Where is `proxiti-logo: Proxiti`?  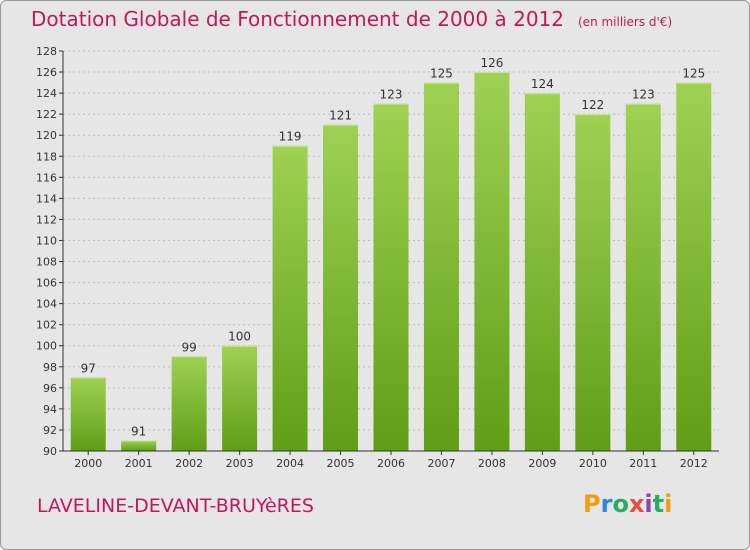
proxiti-logo: Proxiti is located at coordinates (627, 504).